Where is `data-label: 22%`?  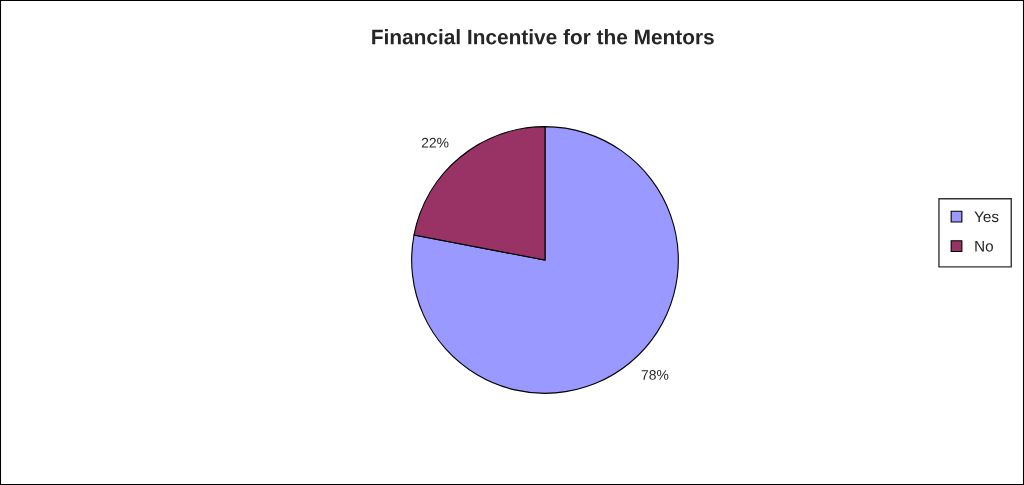 data-label: 22% is located at coordinates (435, 142).